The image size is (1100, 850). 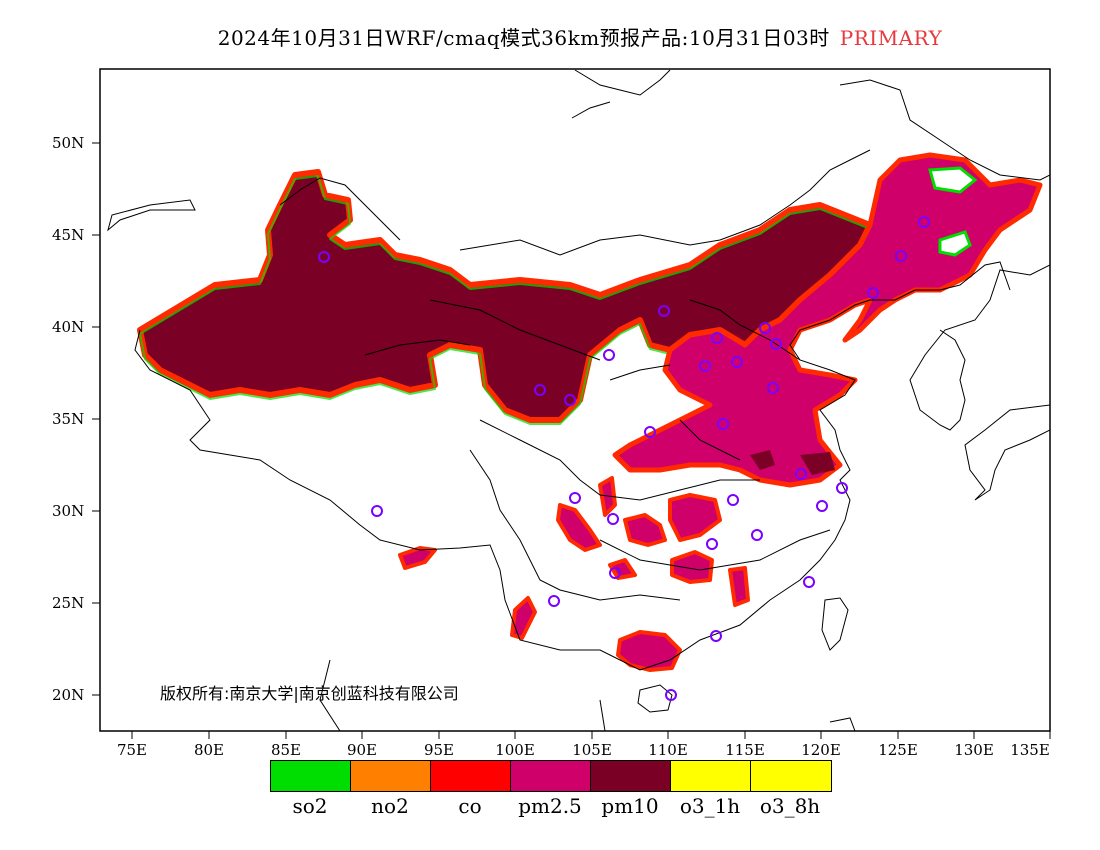 I want to click on lat-axis, so click(x=96, y=419).